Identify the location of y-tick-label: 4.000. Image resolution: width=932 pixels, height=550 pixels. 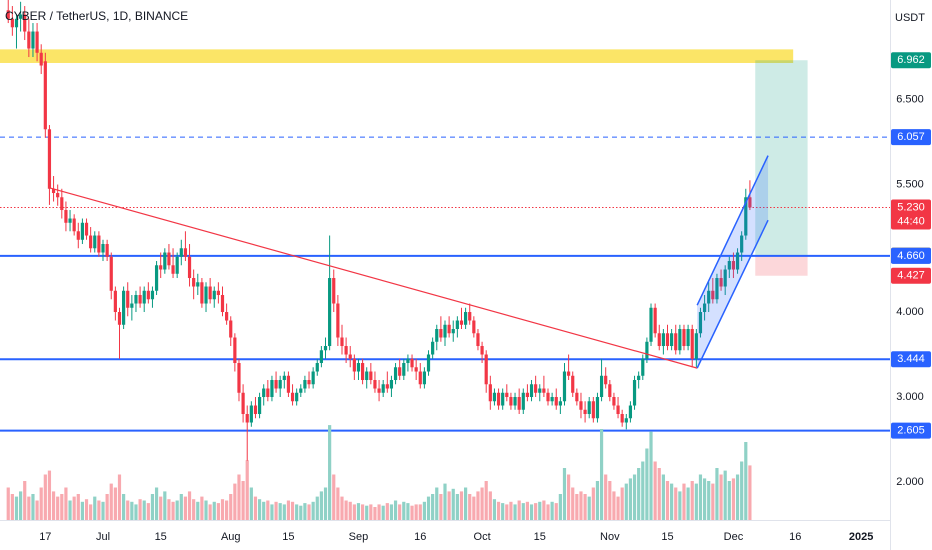
(910, 312).